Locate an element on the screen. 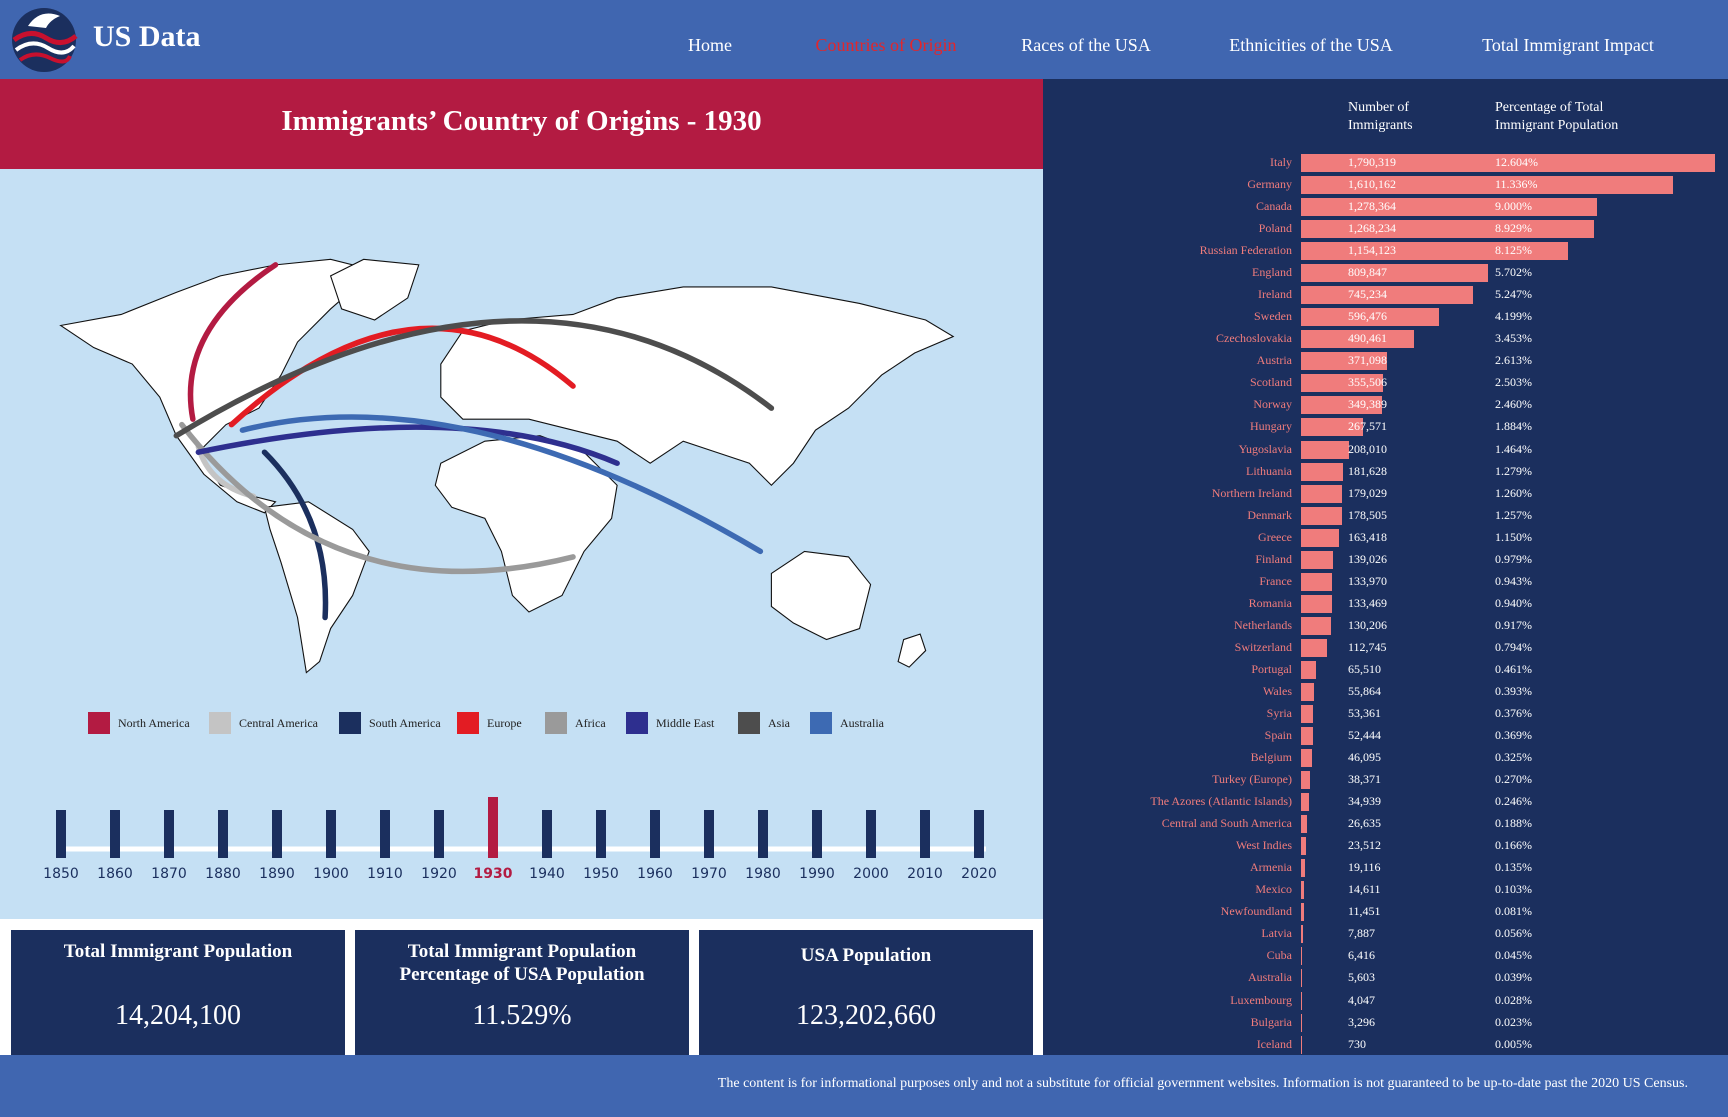 The height and width of the screenshot is (1117, 1728). year-label: 1950 is located at coordinates (601, 874).